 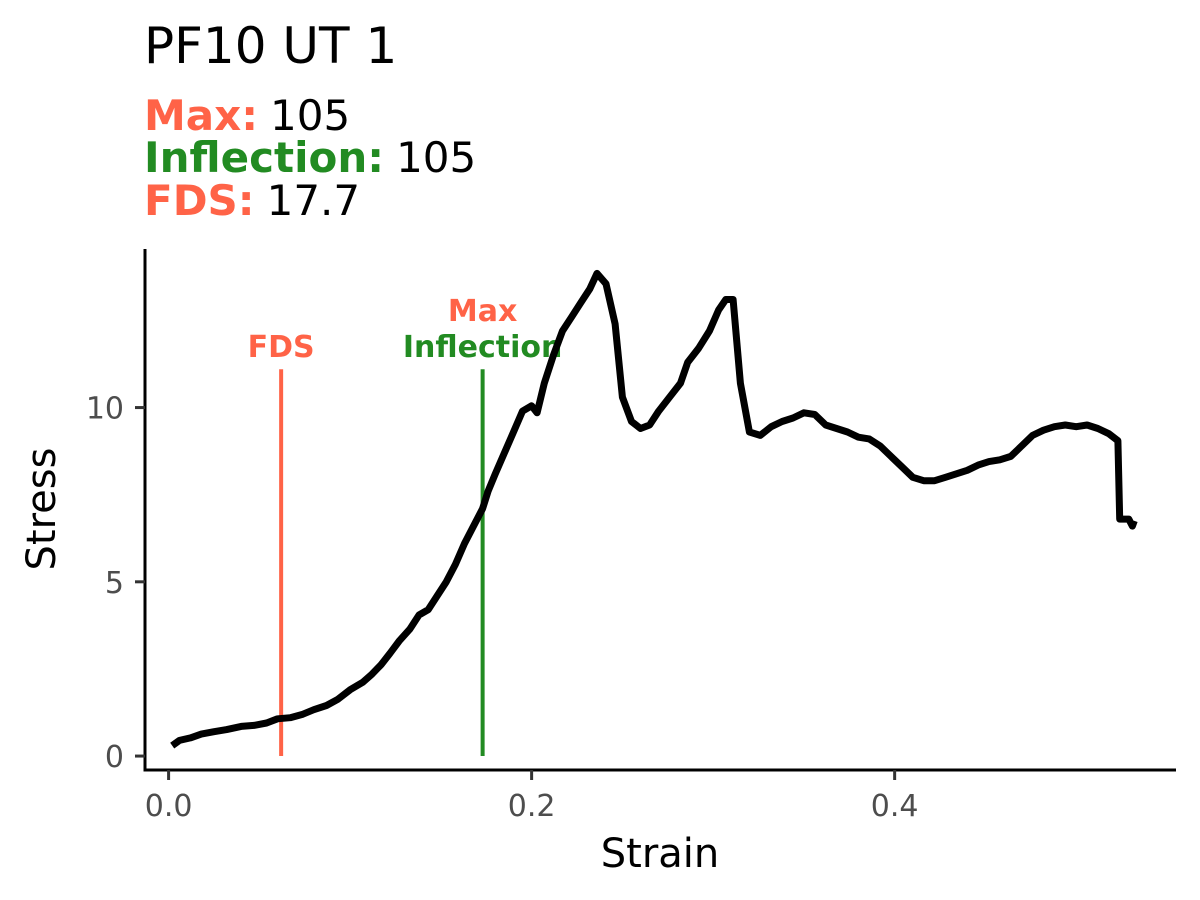 I want to click on stat-max: Max: 105, so click(x=247, y=115).